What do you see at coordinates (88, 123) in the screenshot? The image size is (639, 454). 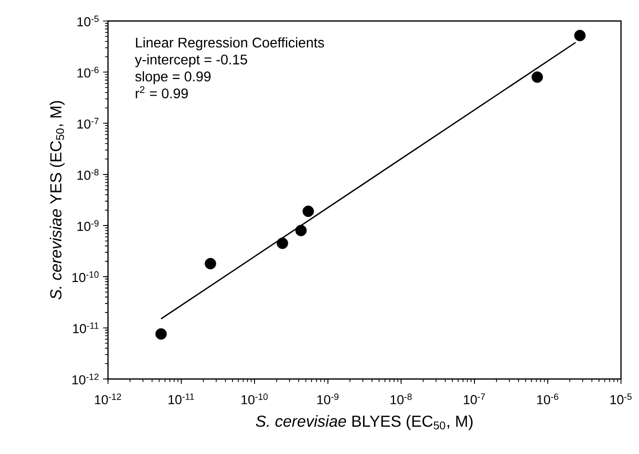 I see `y-tick-label: 10$^{-7}$` at bounding box center [88, 123].